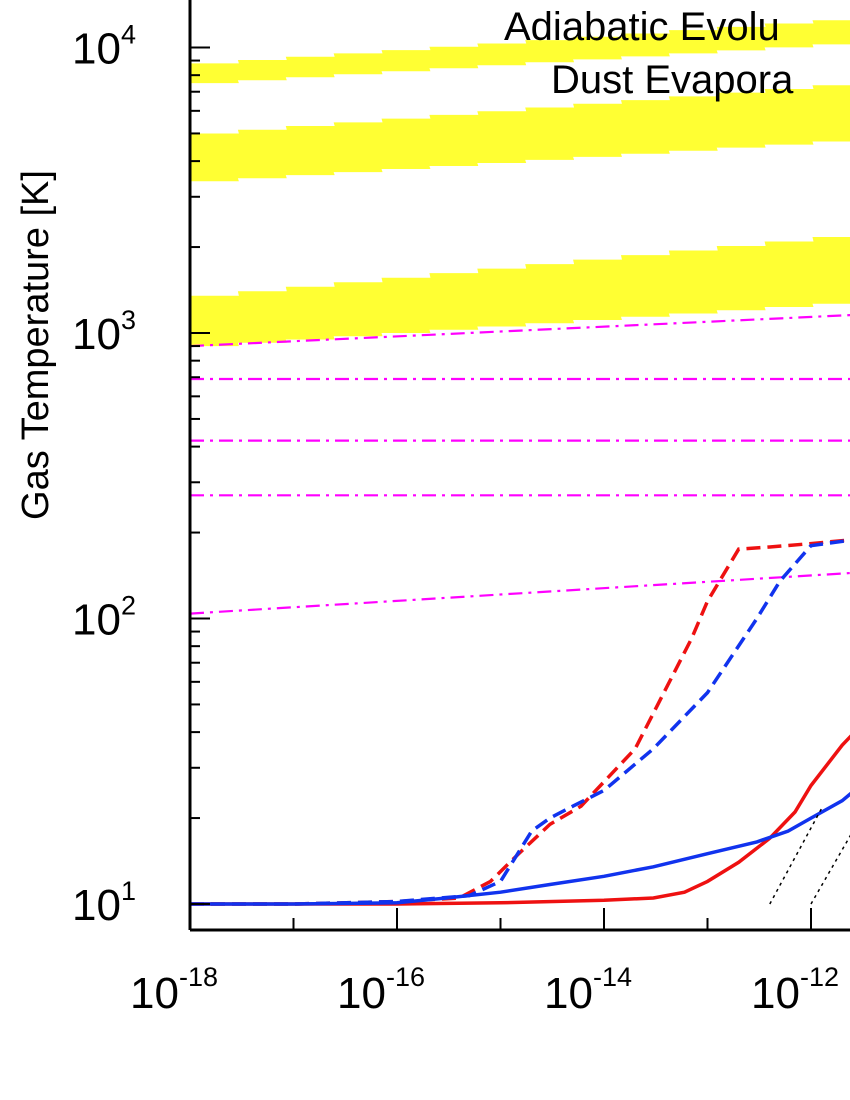 The height and width of the screenshot is (1100, 850). Describe the element at coordinates (36, 345) in the screenshot. I see `y-axis-label: Gas Temperature [K]` at that location.